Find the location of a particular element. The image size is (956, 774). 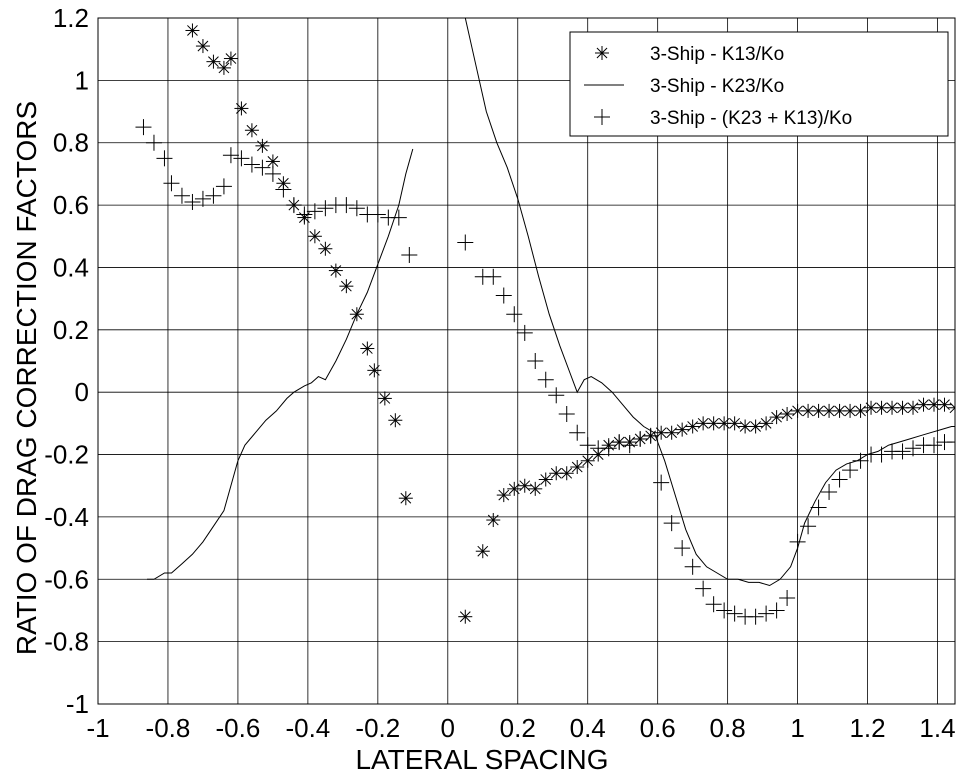

y-tick-label: -0.2 is located at coordinates (66, 455).